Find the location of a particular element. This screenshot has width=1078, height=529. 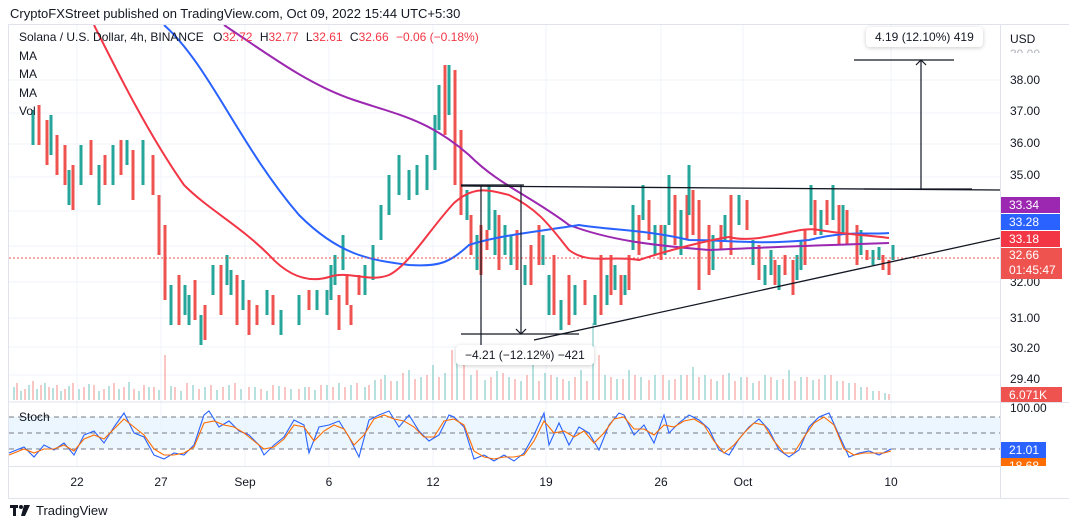

time-label: 22 is located at coordinates (77, 482).